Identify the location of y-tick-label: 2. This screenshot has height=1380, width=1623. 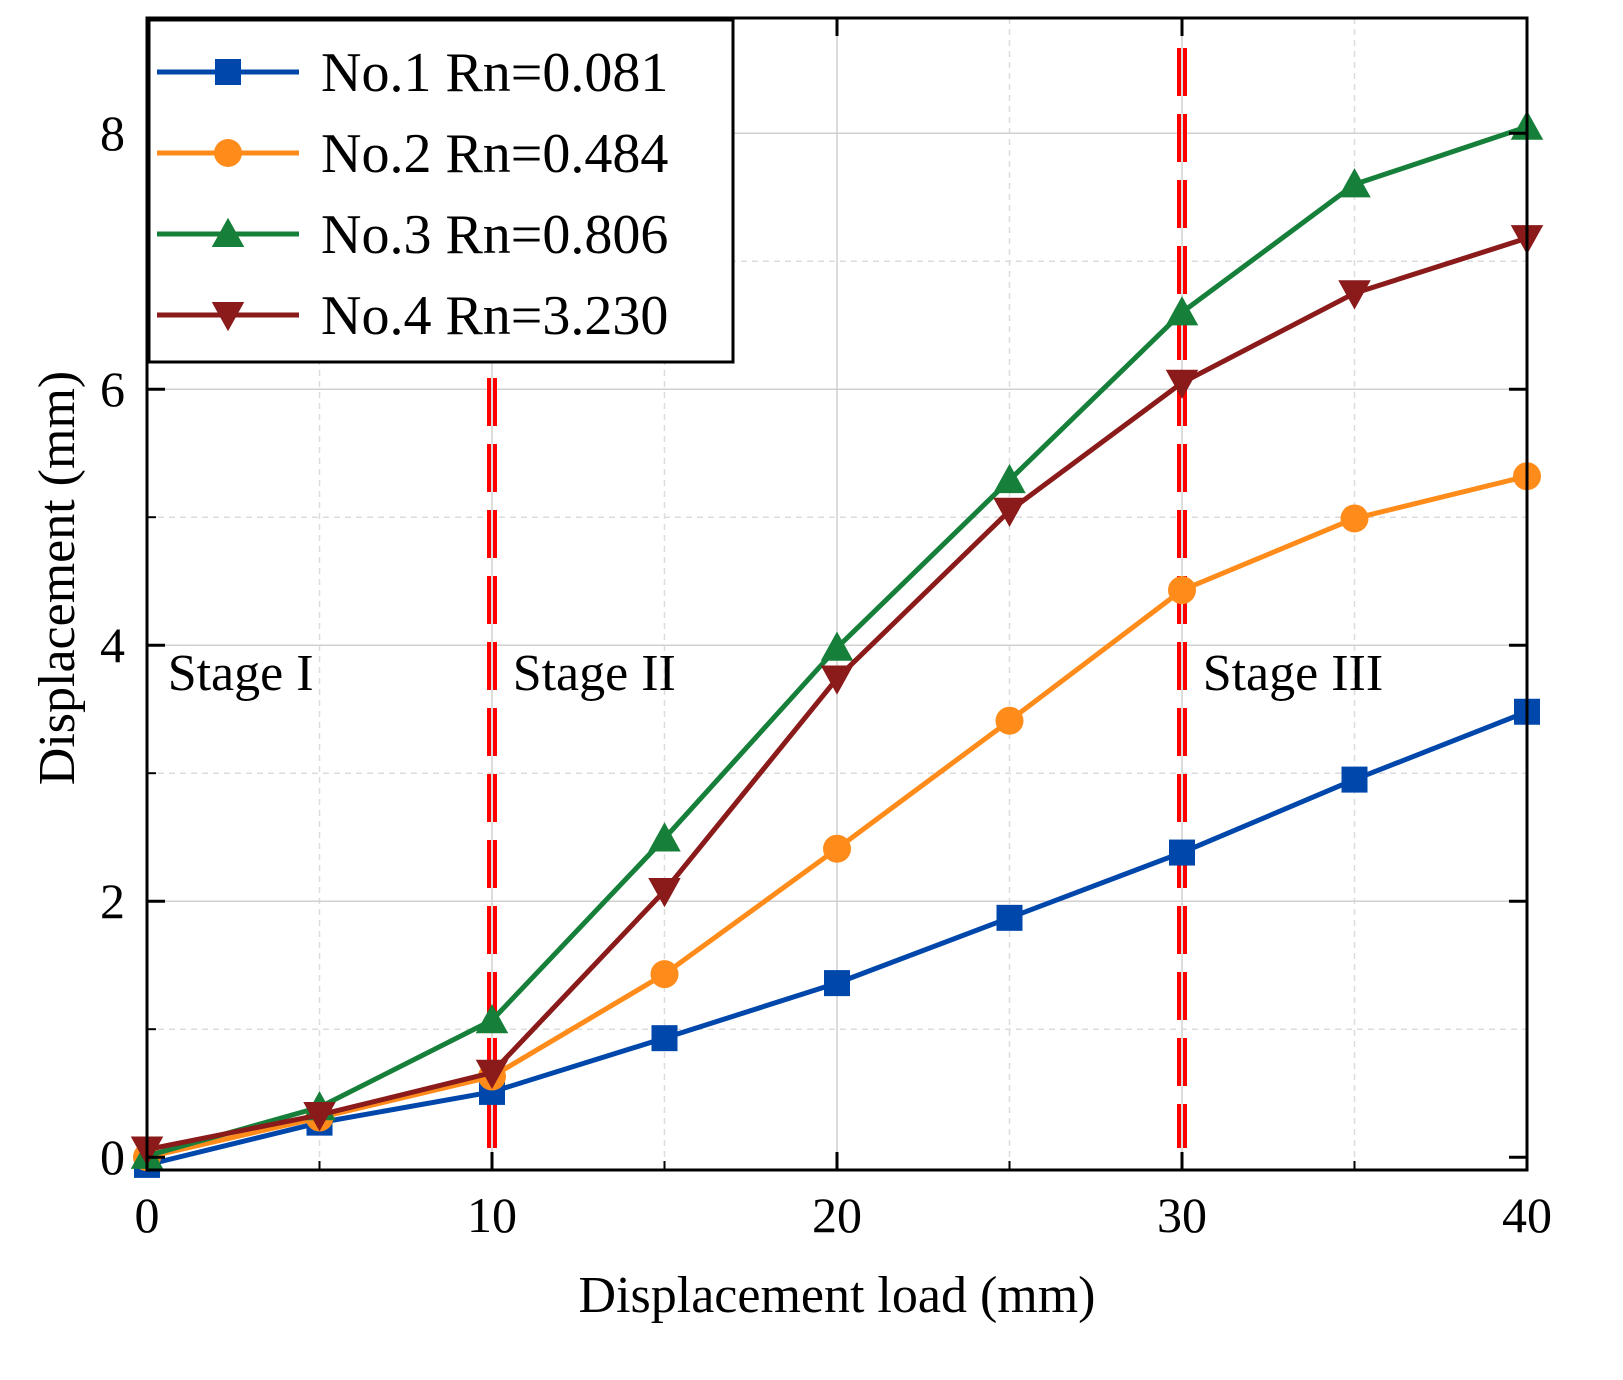
(112, 901).